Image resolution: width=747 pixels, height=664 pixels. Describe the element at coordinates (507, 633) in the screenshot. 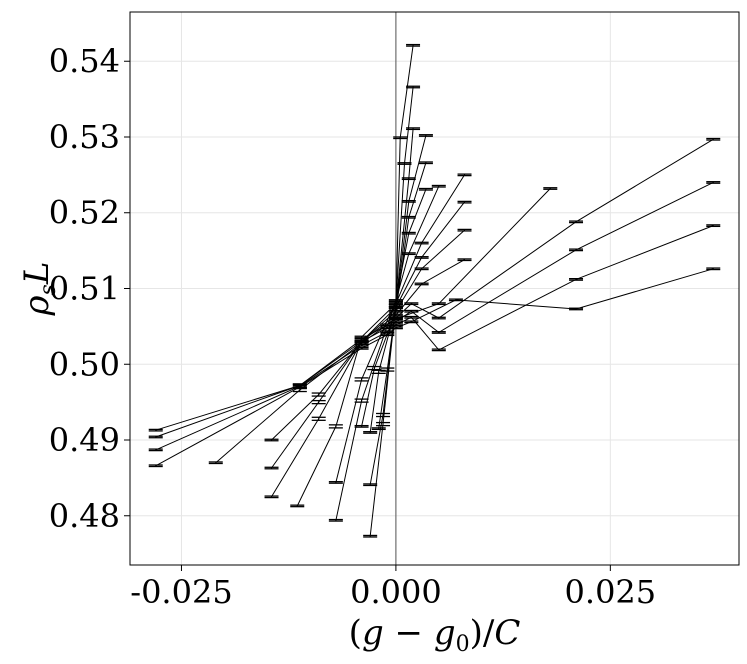

I see `x-label-c: C` at that location.